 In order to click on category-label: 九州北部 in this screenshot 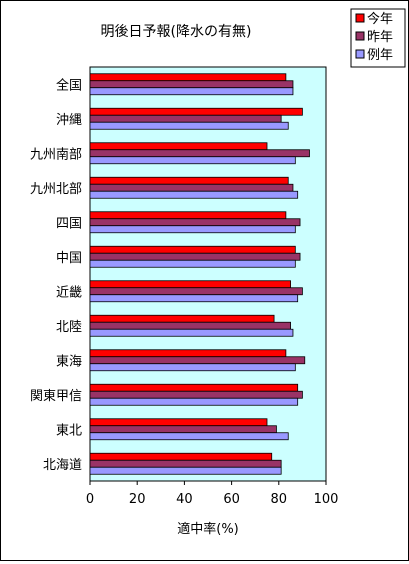, I will do `click(56, 189)`.